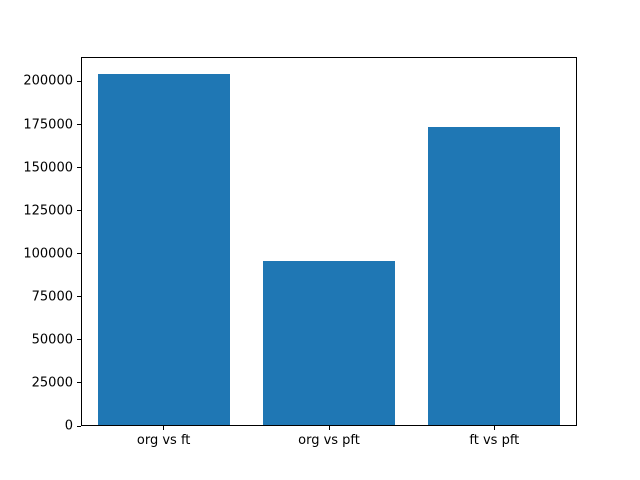 Image resolution: width=640 pixels, height=480 pixels. I want to click on x-tick-label: org vs ft, so click(163, 440).